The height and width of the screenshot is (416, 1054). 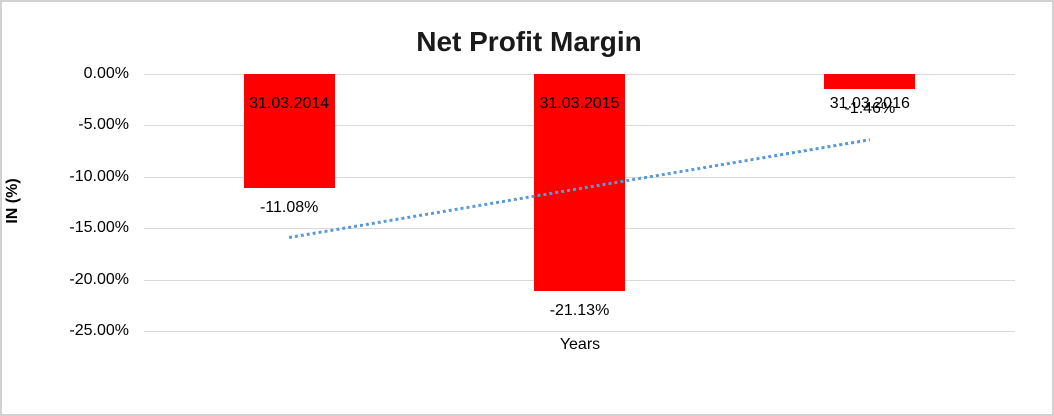 I want to click on x-axis-title: Years, so click(x=580, y=344).